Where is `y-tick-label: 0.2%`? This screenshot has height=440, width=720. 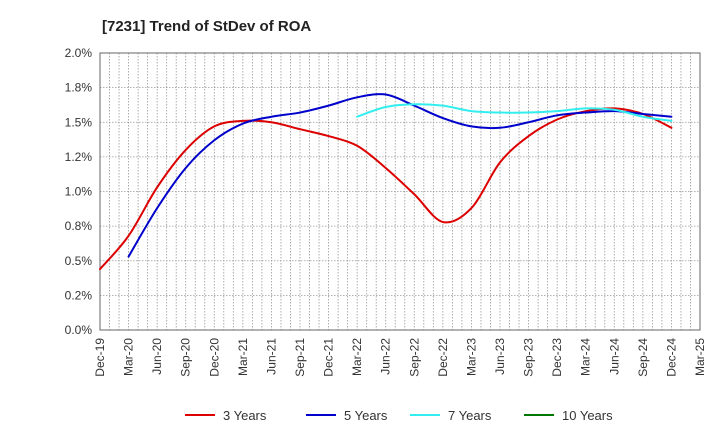
y-tick-label: 0.2% is located at coordinates (79, 295).